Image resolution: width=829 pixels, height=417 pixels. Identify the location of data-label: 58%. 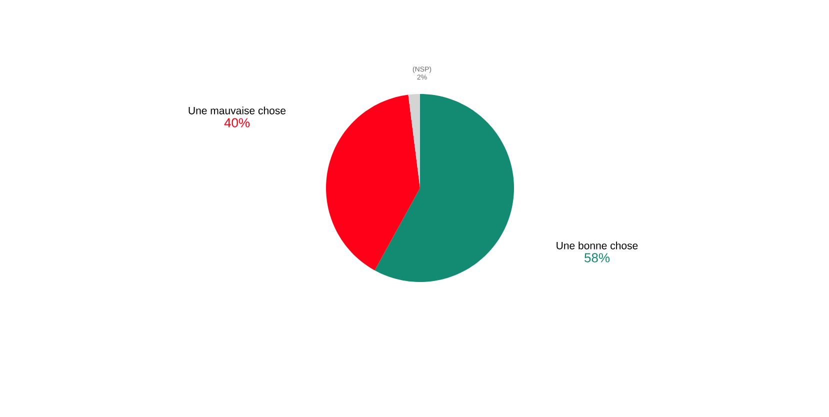
(597, 257).